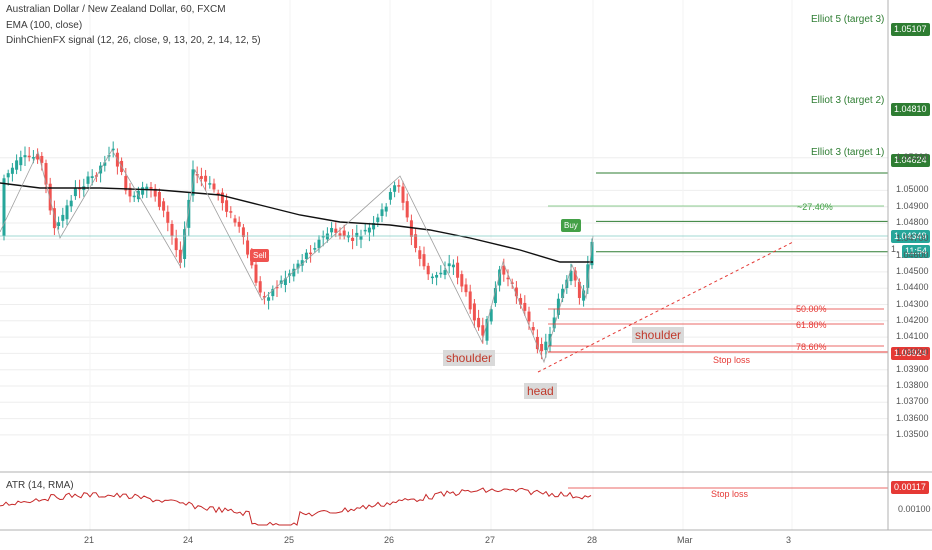 This screenshot has height=550, width=932. What do you see at coordinates (592, 540) in the screenshot?
I see `time-tick-label: 28` at bounding box center [592, 540].